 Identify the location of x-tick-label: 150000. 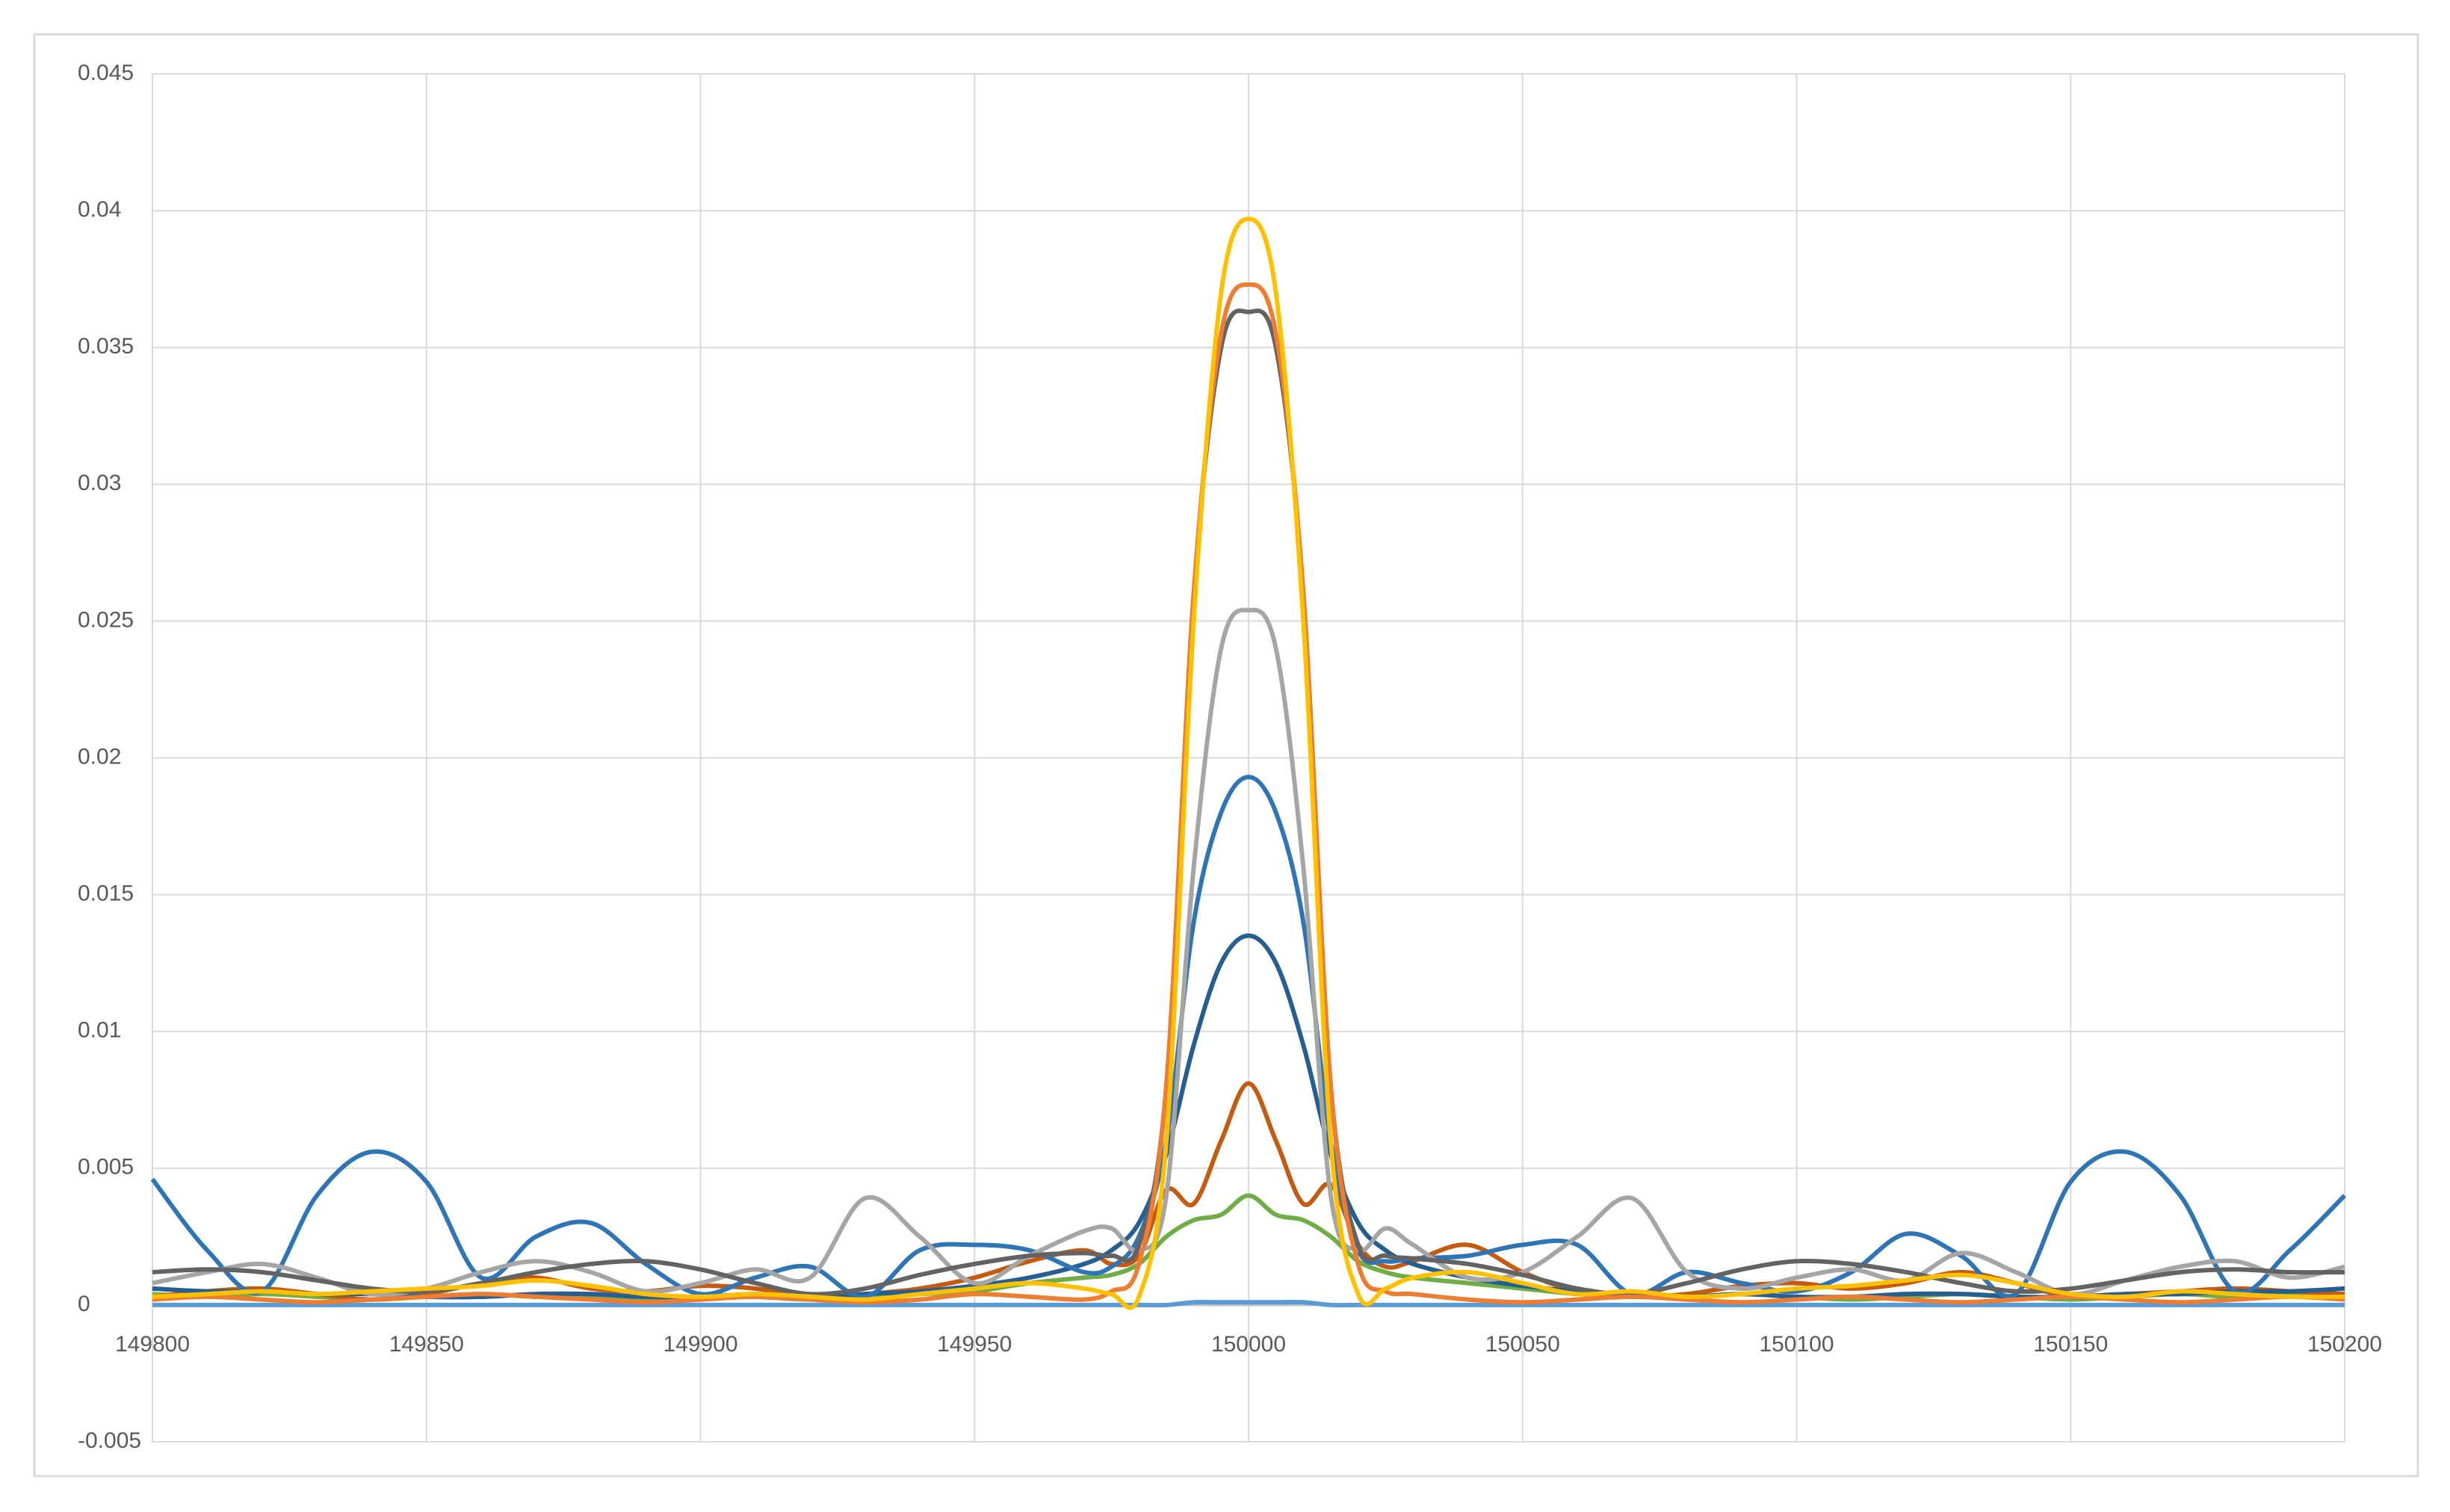
(1249, 1344).